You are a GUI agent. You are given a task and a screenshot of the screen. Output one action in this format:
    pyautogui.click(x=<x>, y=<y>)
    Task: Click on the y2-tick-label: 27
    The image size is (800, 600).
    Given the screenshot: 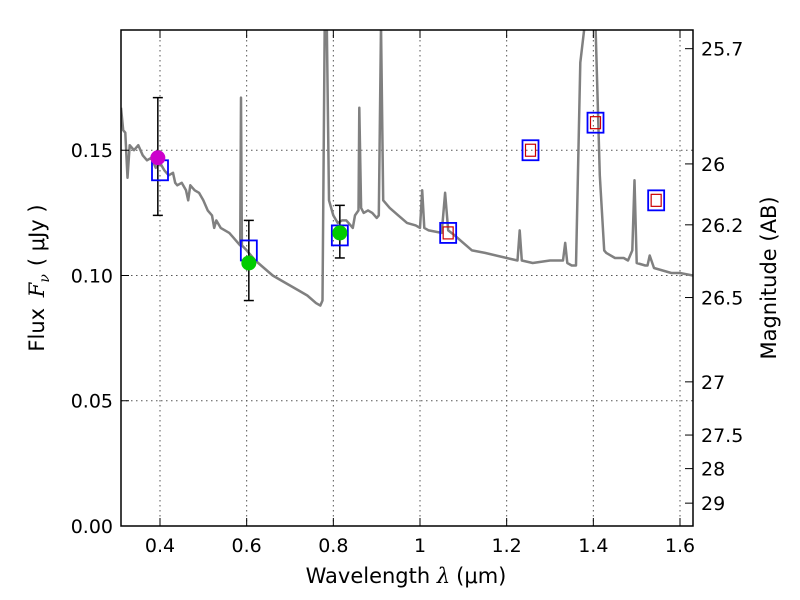 What is the action you would take?
    pyautogui.click(x=713, y=383)
    